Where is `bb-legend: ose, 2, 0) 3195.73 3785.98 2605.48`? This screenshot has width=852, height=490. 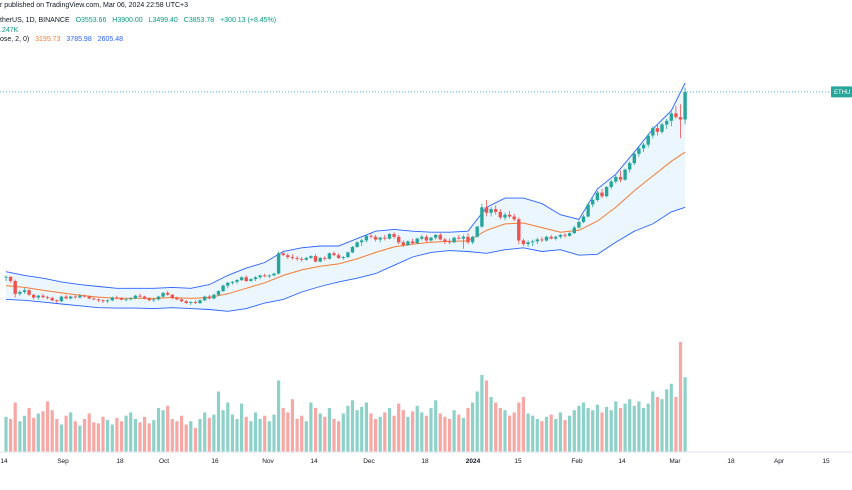
bb-legend: ose, 2, 0) 3195.73 3785.98 2605.48 is located at coordinates (61, 39).